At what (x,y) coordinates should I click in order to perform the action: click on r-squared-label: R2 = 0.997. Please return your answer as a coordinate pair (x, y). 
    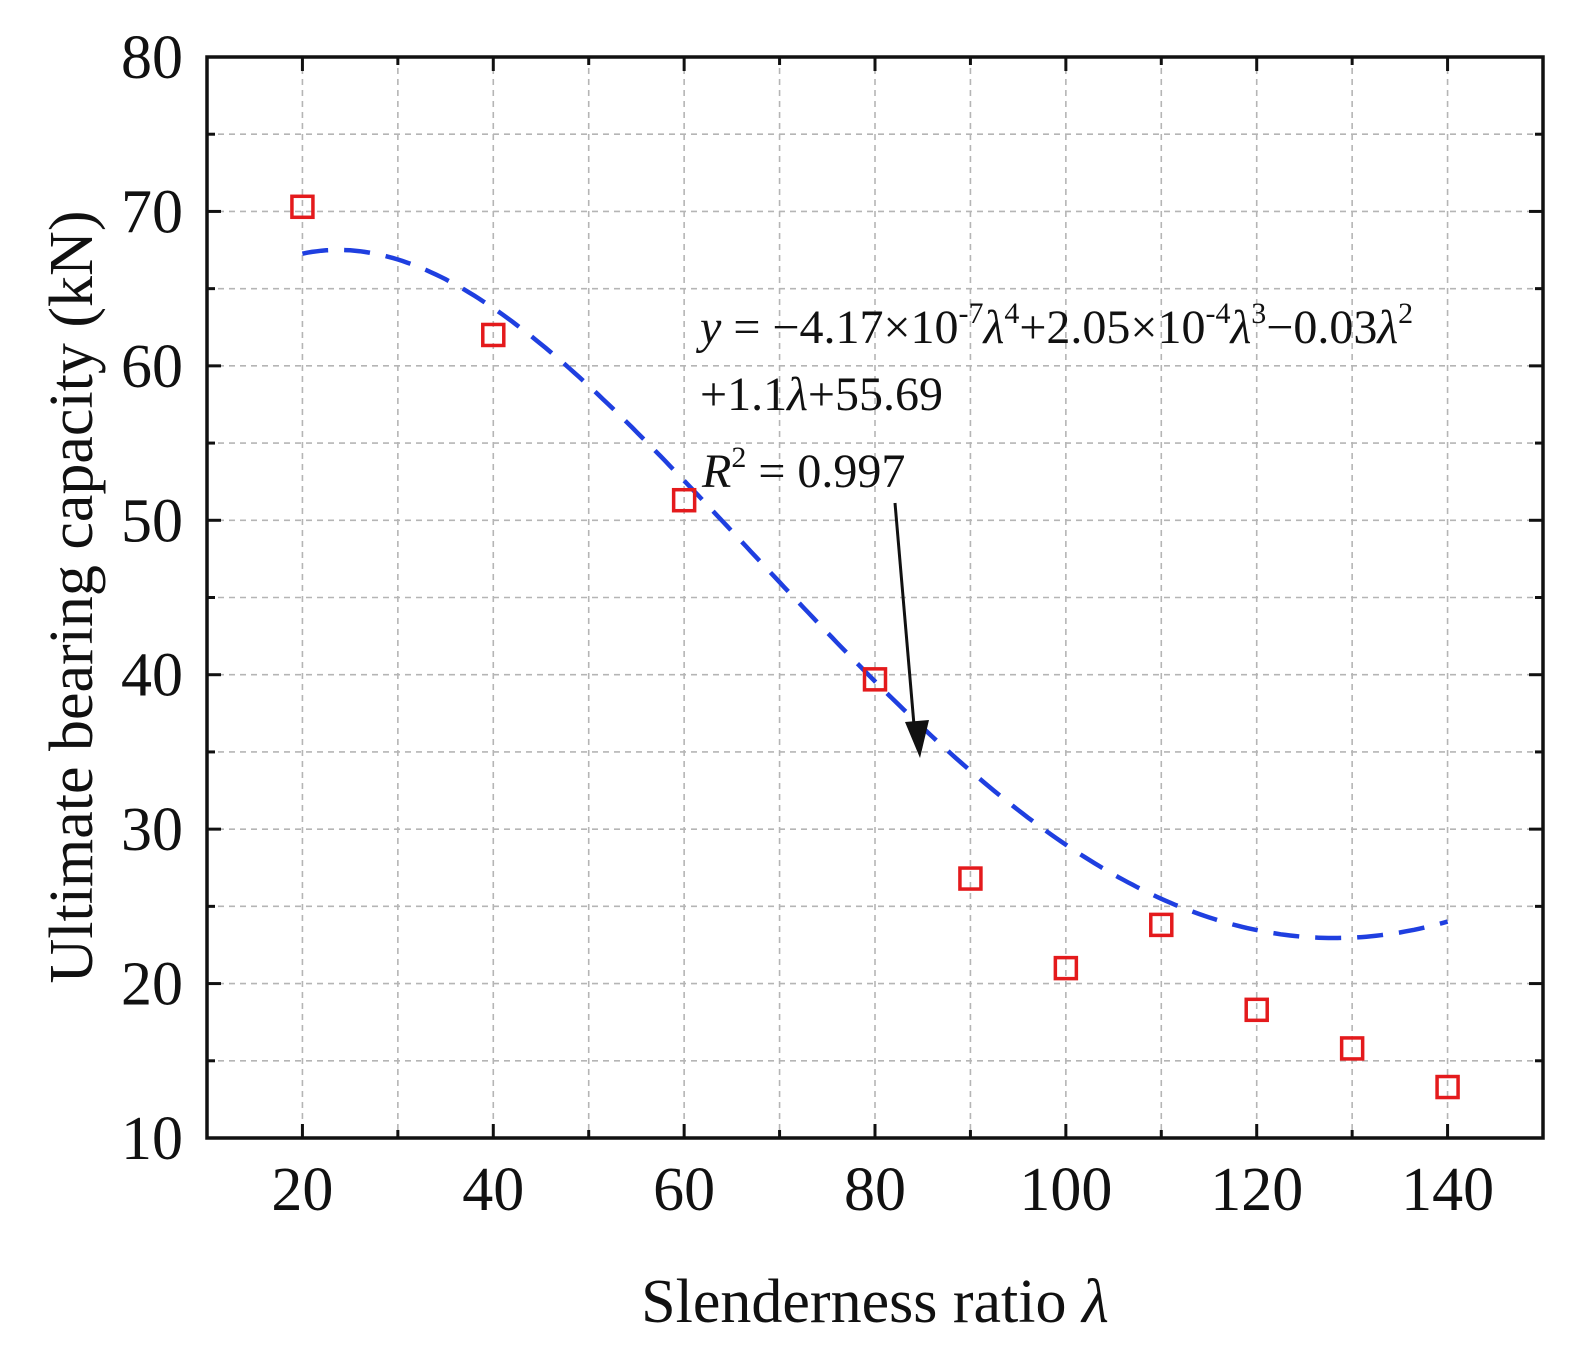
    Looking at the image, I should click on (803, 469).